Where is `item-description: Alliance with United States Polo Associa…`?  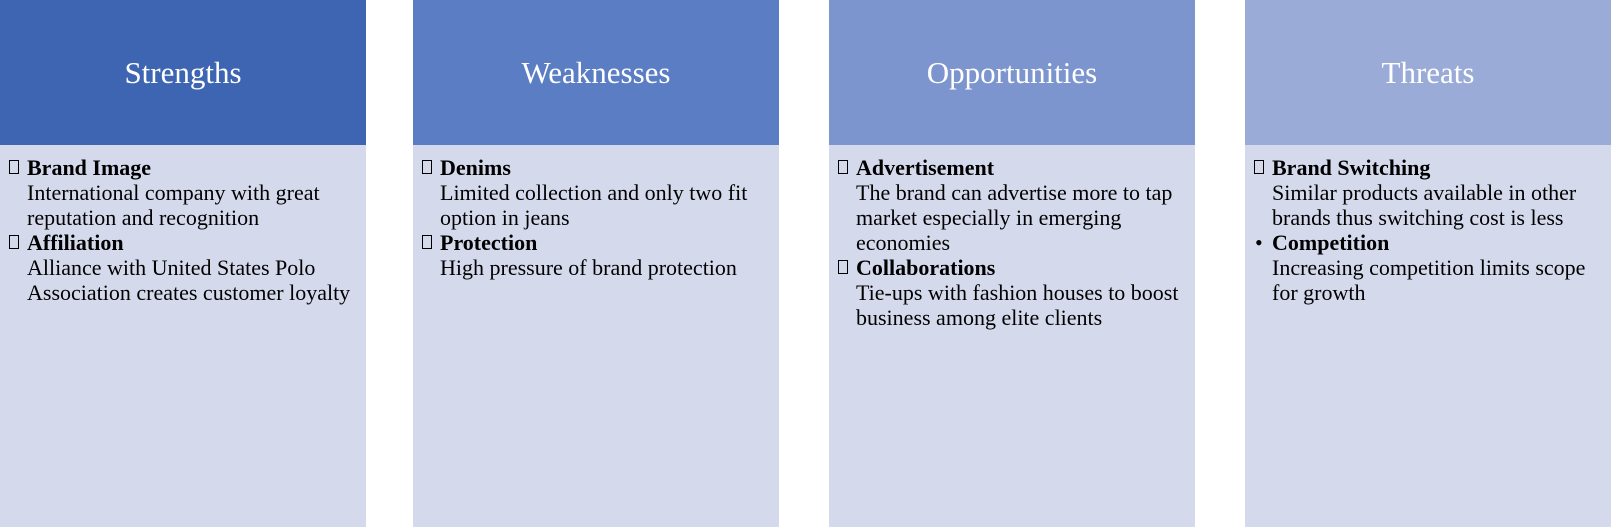
item-description: Alliance with United States Polo Associa… is located at coordinates (189, 280).